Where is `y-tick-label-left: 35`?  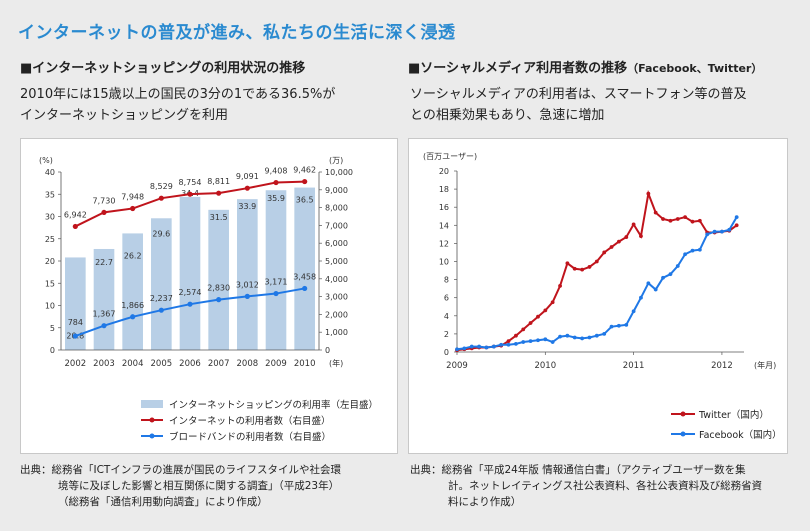
y-tick-label-left: 35 is located at coordinates (50, 194).